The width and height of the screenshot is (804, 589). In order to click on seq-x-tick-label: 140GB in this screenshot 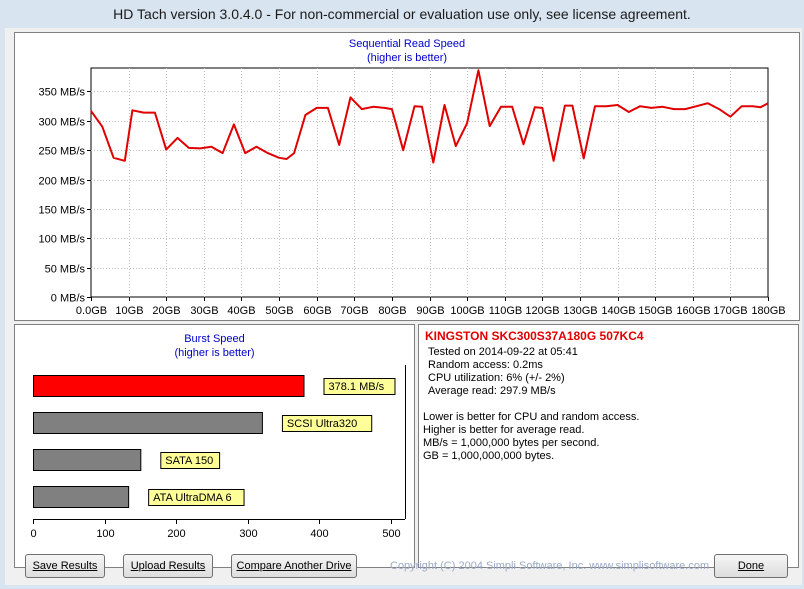, I will do `click(618, 311)`.